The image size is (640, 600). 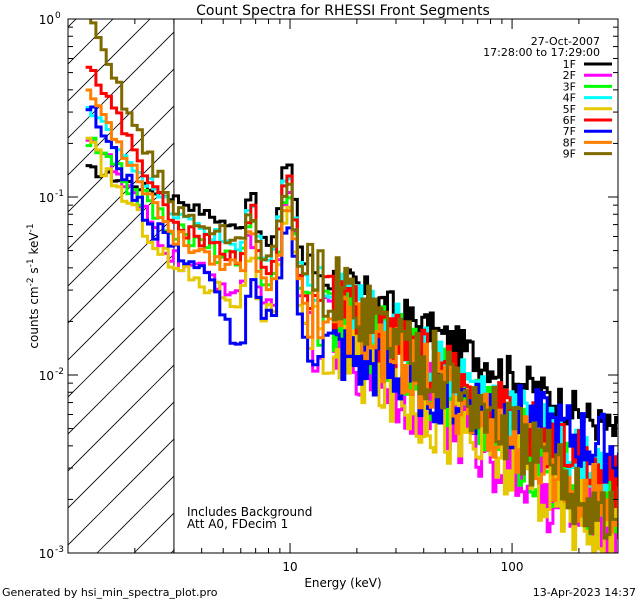 I want to click on legend-label: 8F, so click(x=569, y=142).